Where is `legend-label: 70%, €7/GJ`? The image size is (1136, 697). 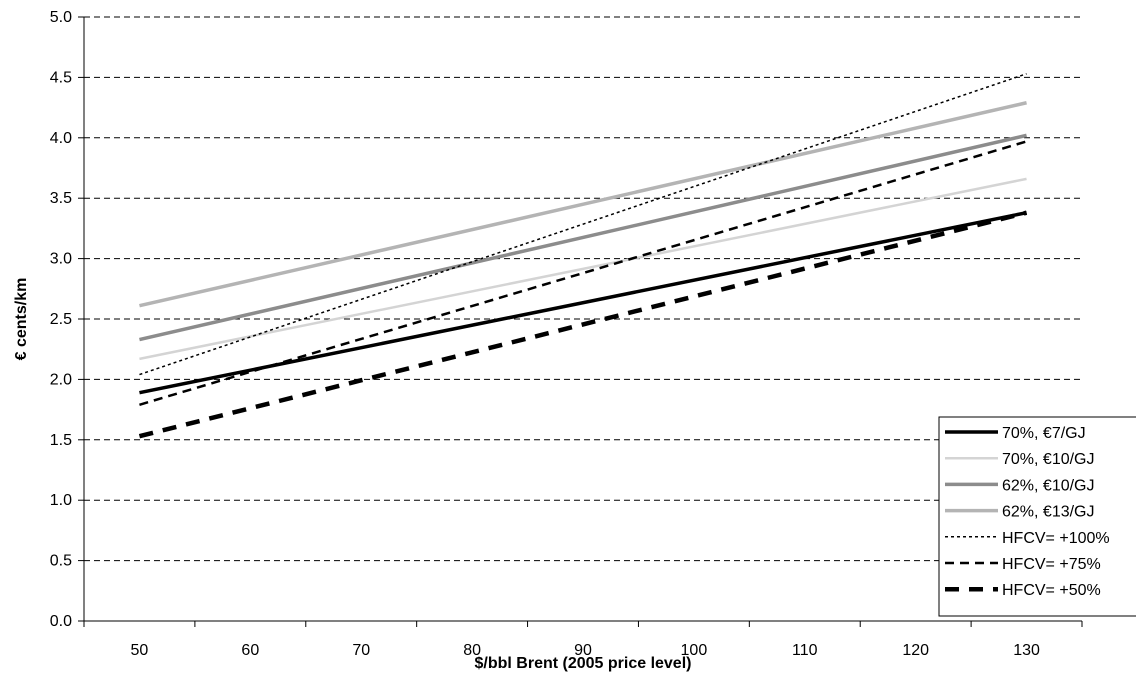
legend-label: 70%, €7/GJ is located at coordinates (1044, 433).